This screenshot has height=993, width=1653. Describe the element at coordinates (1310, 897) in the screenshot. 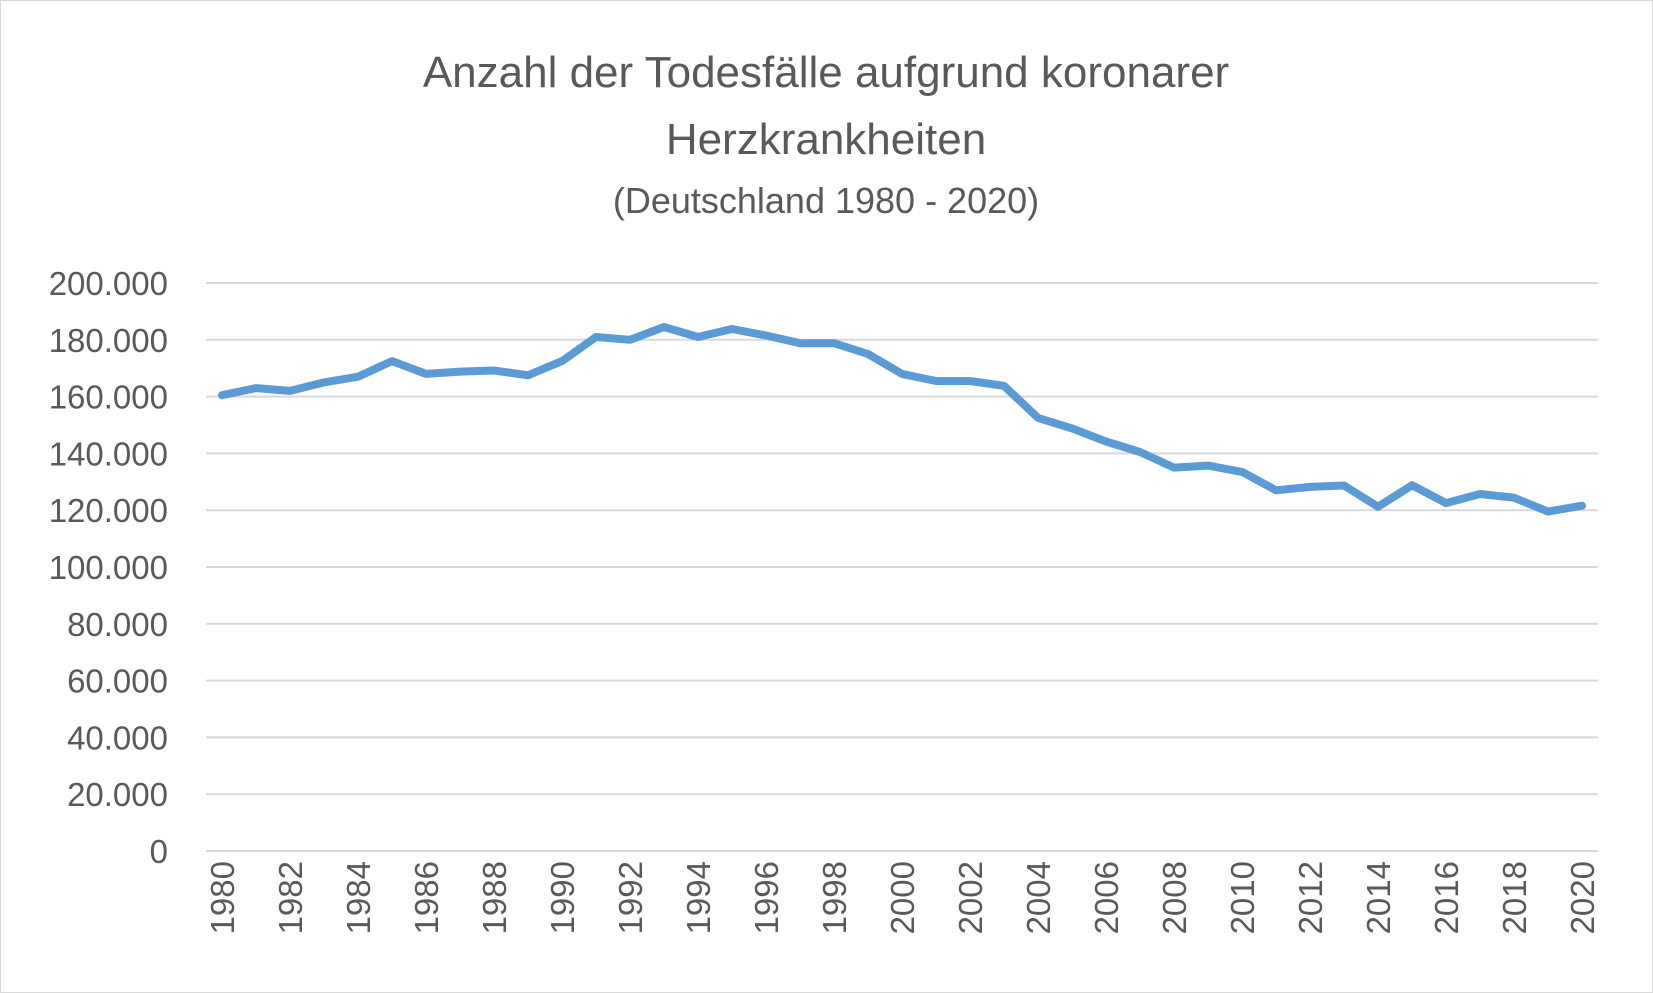

I see `x-tick-label: 2012` at that location.